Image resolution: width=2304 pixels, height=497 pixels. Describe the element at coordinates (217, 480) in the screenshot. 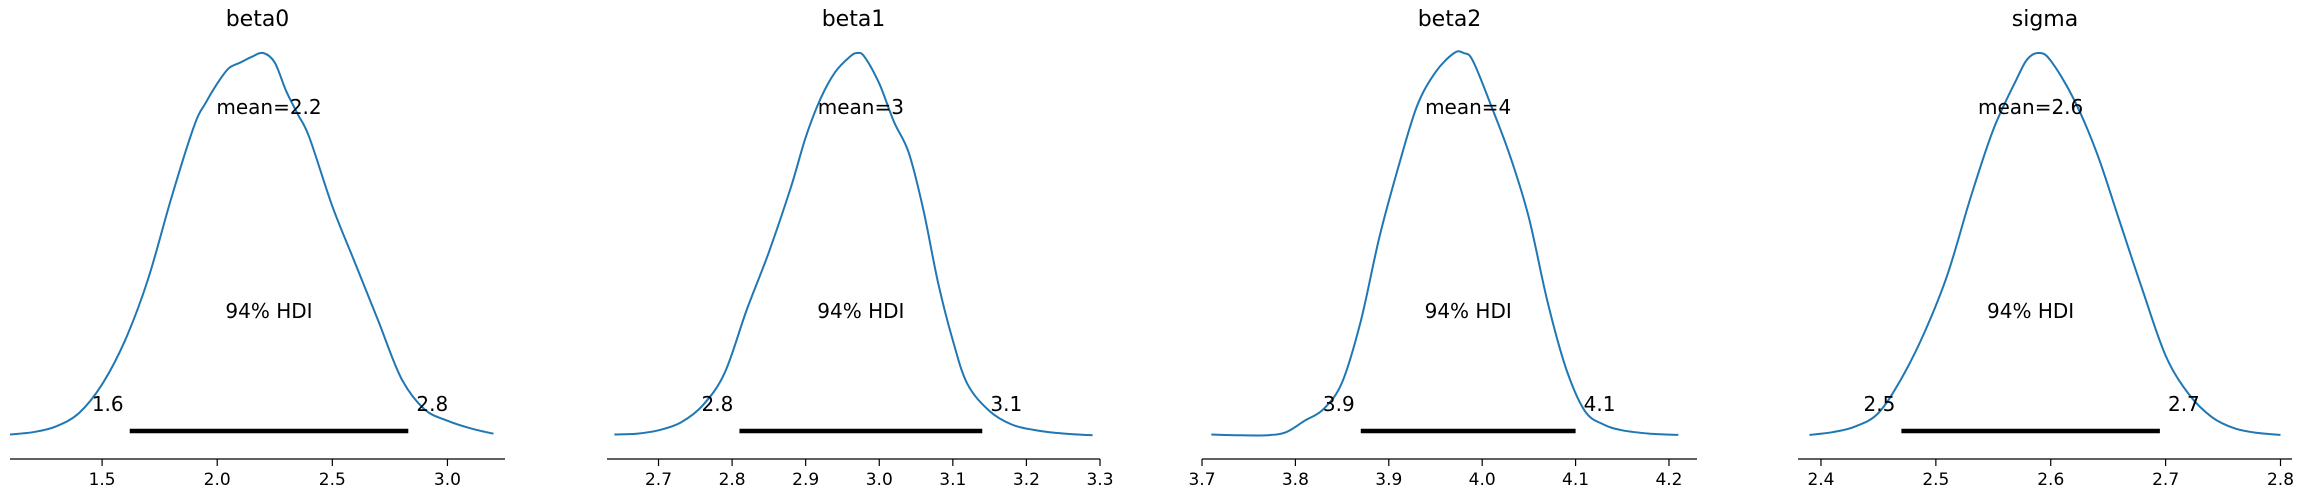

I see `x-tick-label: 2.0` at that location.